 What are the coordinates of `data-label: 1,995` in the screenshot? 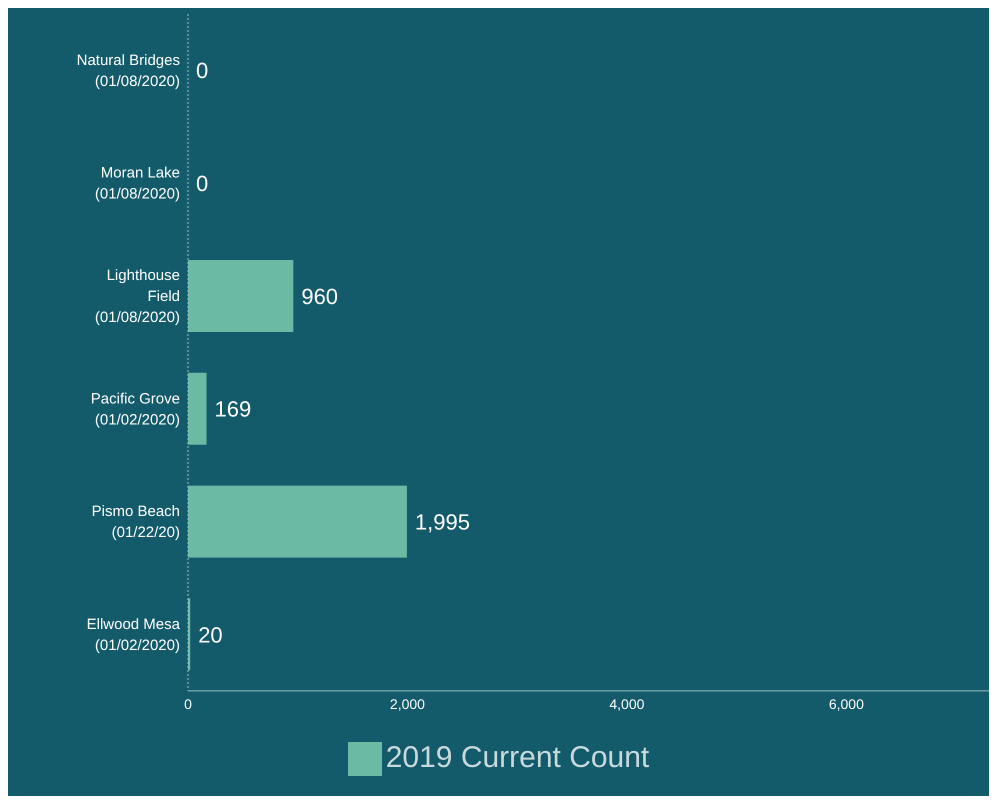 It's located at (442, 522).